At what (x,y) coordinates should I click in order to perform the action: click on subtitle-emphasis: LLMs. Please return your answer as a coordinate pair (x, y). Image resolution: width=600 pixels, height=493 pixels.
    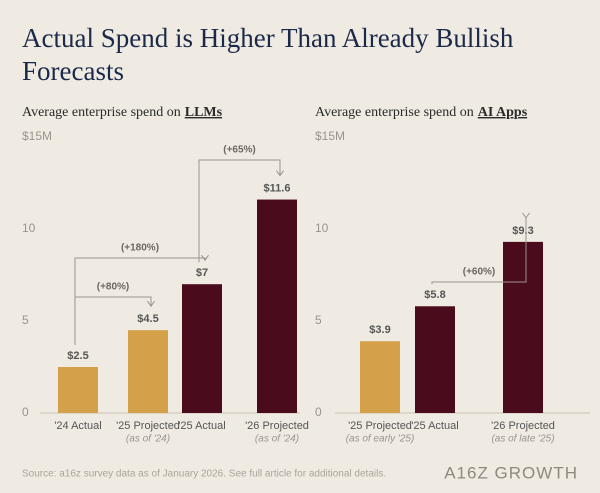
    Looking at the image, I should click on (204, 112).